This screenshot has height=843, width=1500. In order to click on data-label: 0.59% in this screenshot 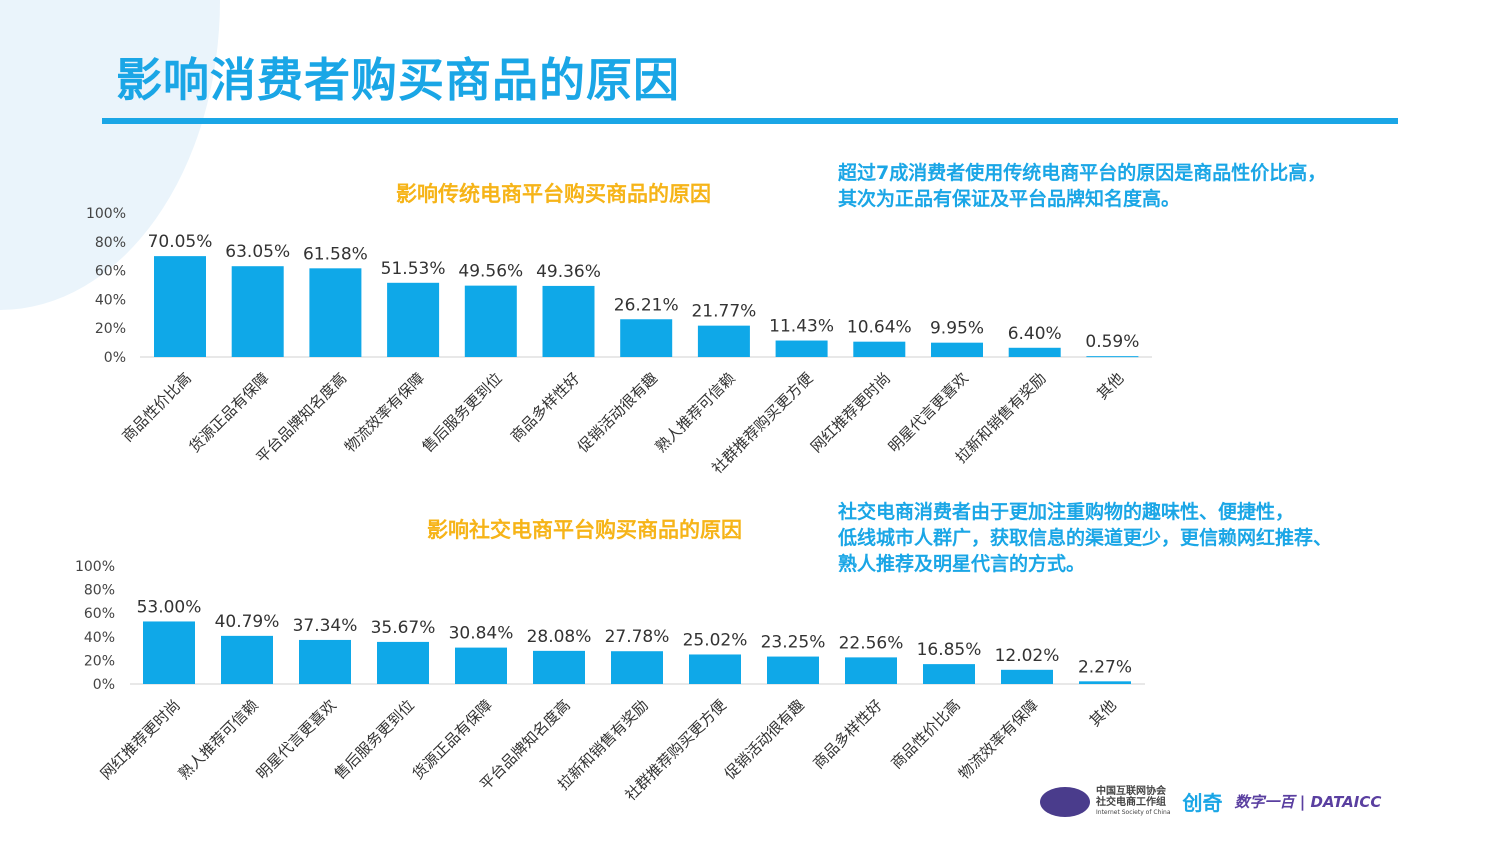, I will do `click(1112, 342)`.